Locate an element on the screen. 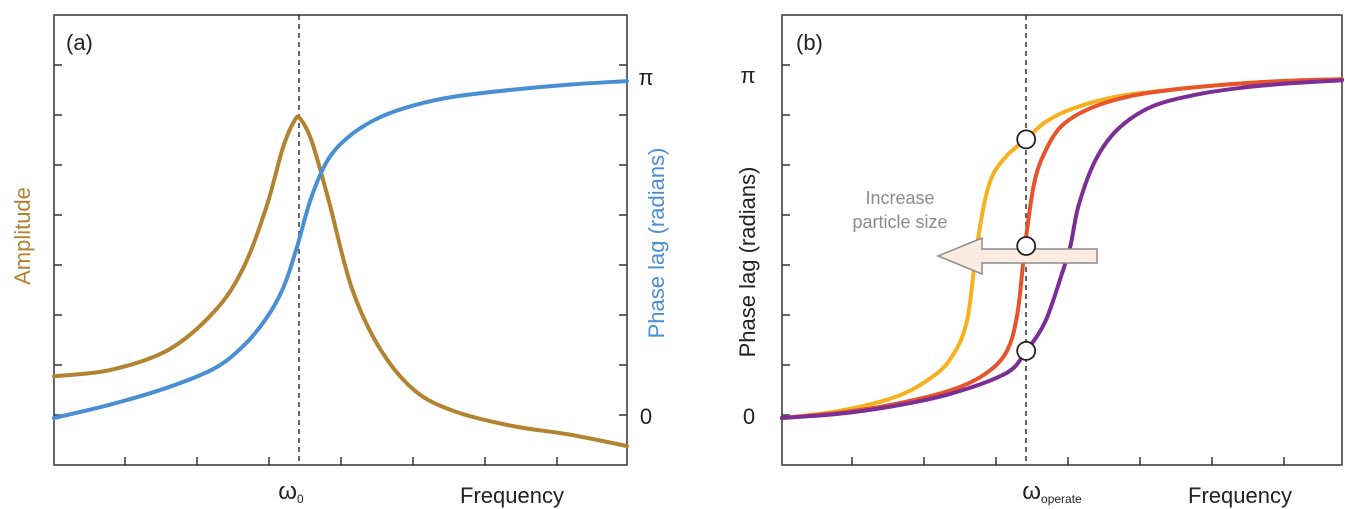  right-tick-zero: 0 is located at coordinates (646, 416).